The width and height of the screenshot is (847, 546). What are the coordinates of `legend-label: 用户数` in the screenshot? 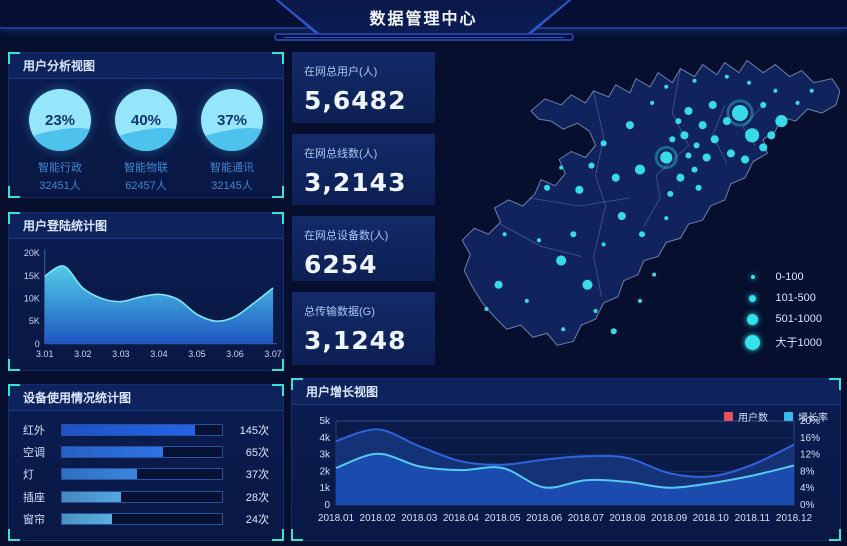 It's located at (753, 418).